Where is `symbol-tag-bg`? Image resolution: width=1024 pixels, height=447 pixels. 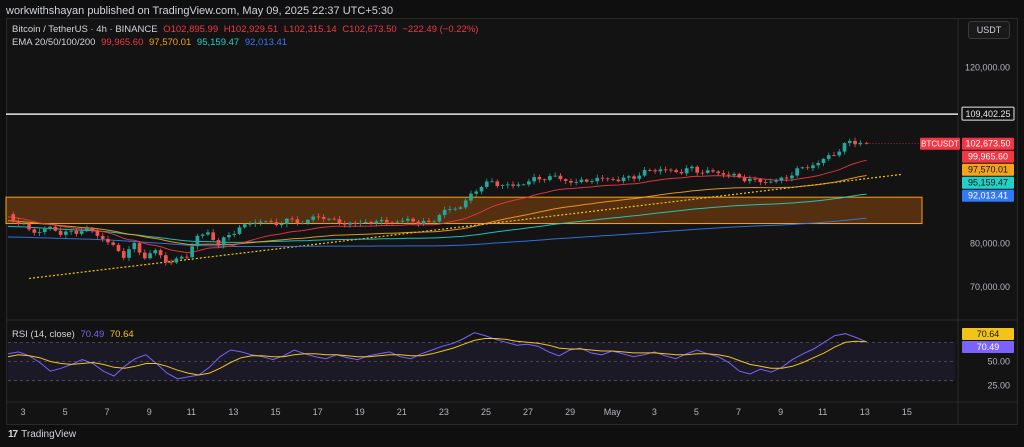 symbol-tag-bg is located at coordinates (940, 143).